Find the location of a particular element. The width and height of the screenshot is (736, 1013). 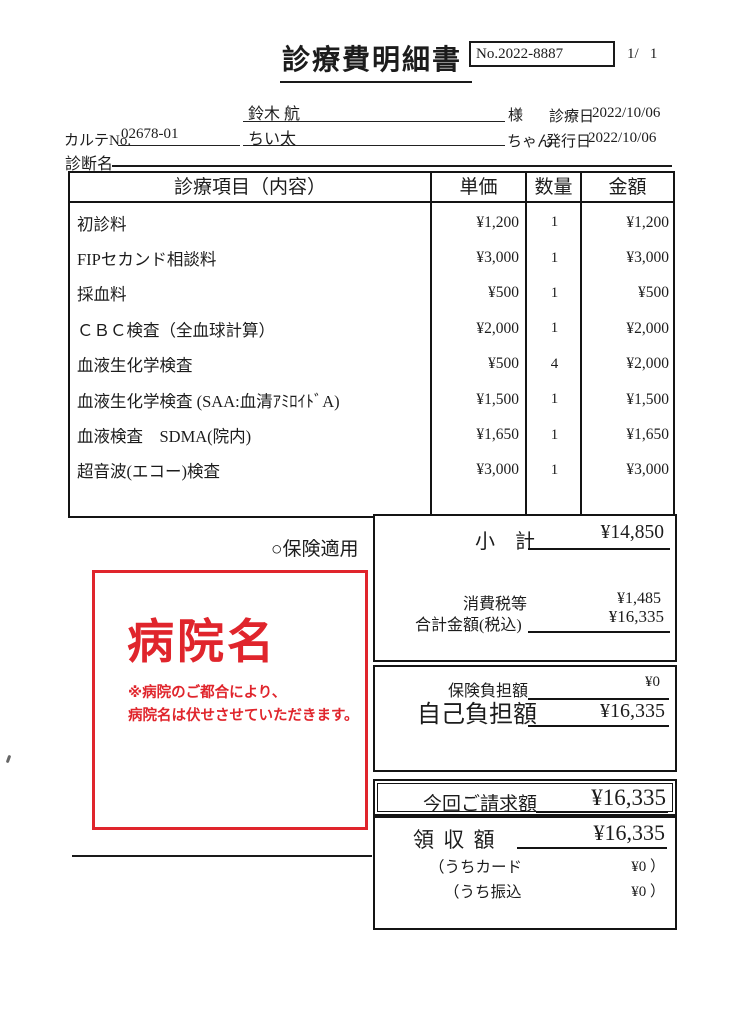

document-number-box: No.2022-8887 is located at coordinates (542, 54).